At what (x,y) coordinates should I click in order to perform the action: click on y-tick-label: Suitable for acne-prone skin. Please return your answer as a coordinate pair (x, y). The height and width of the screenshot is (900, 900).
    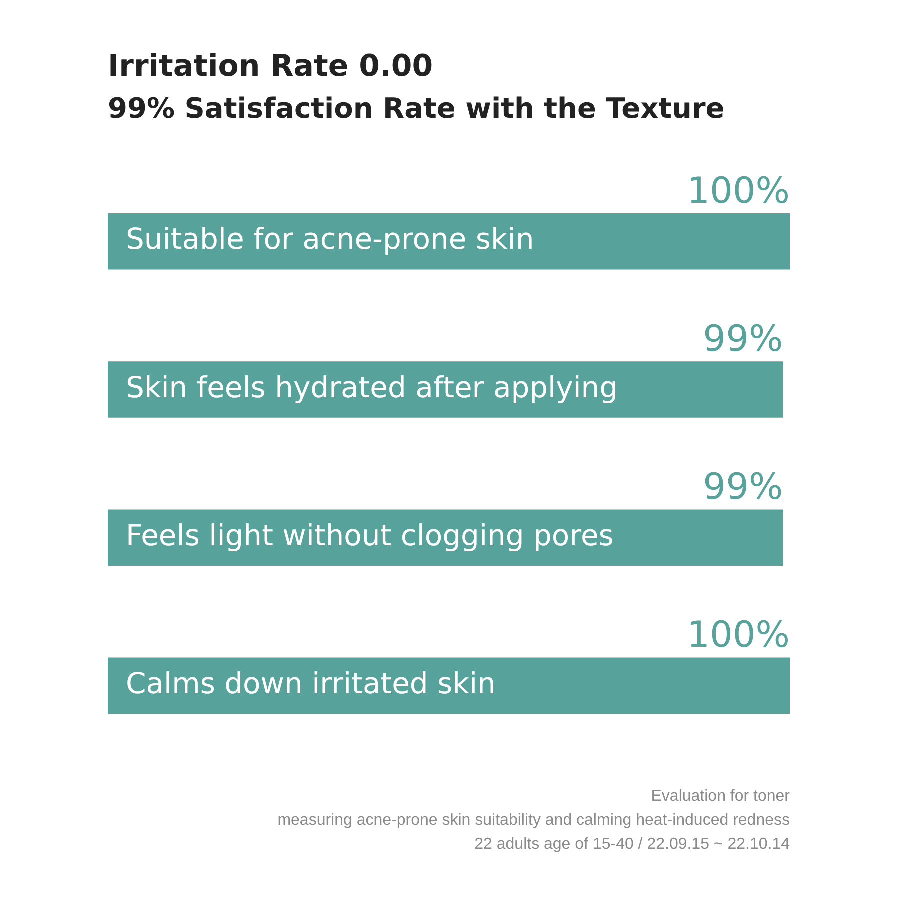
    Looking at the image, I should click on (330, 239).